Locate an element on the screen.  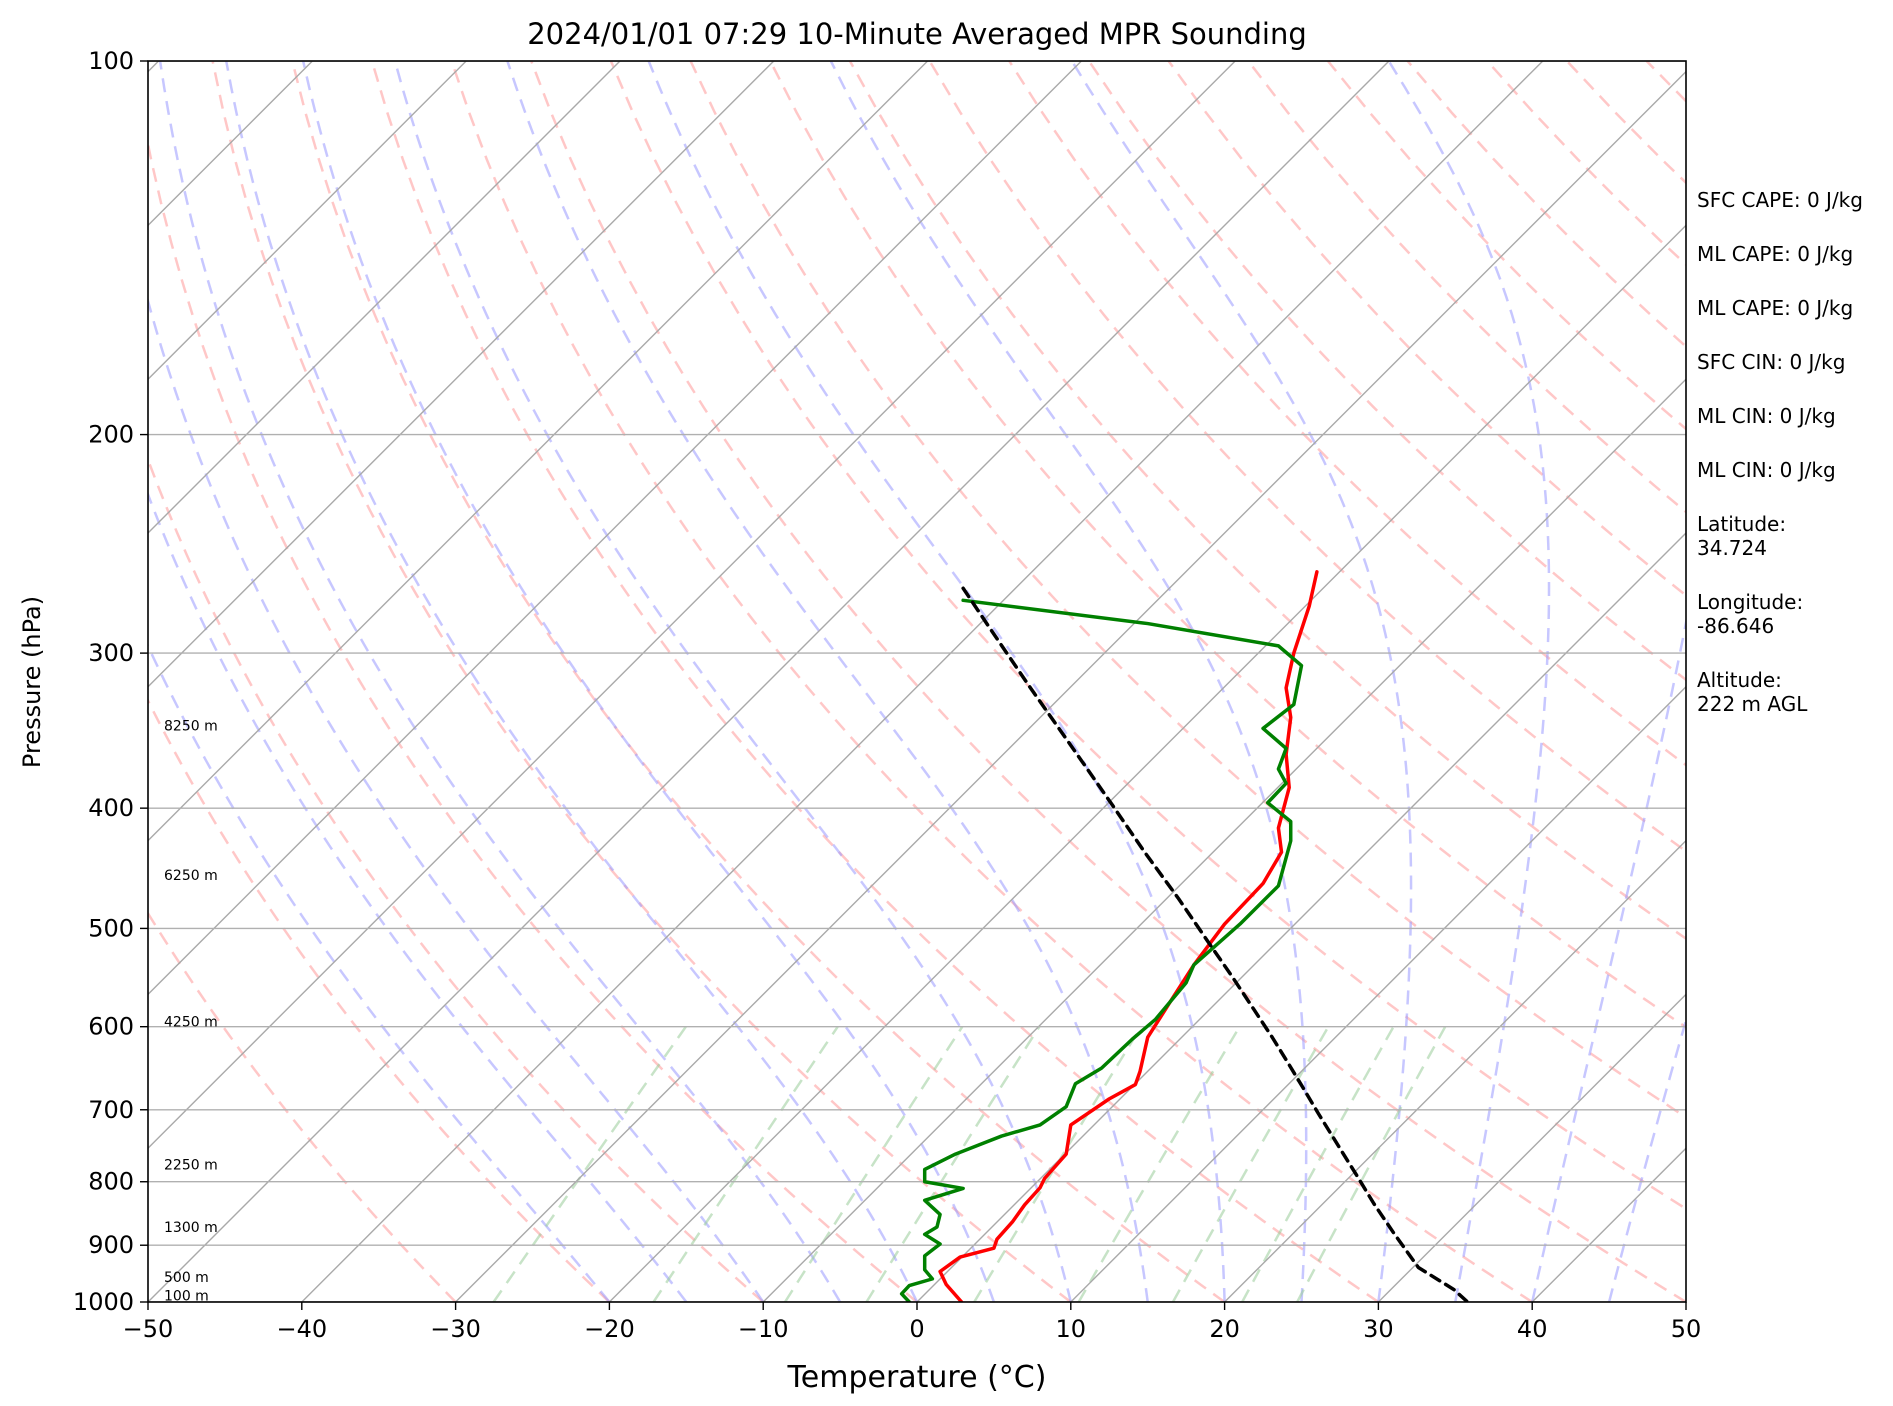
sfc-cape-text: SFC CAPE: 0 J/kg is located at coordinates (1780, 200).